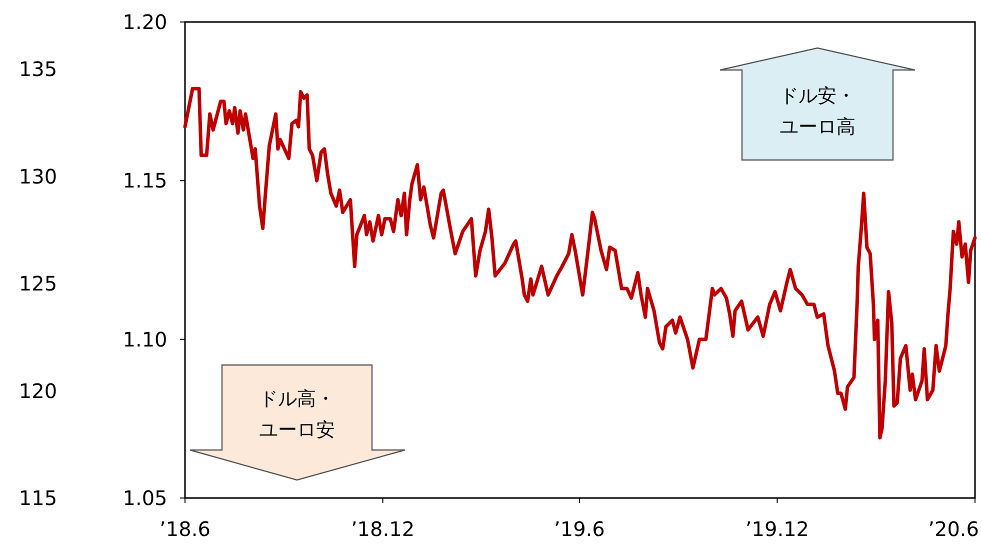 The width and height of the screenshot is (982, 546). What do you see at coordinates (145, 339) in the screenshot?
I see `y-tick-label: 1.10` at bounding box center [145, 339].